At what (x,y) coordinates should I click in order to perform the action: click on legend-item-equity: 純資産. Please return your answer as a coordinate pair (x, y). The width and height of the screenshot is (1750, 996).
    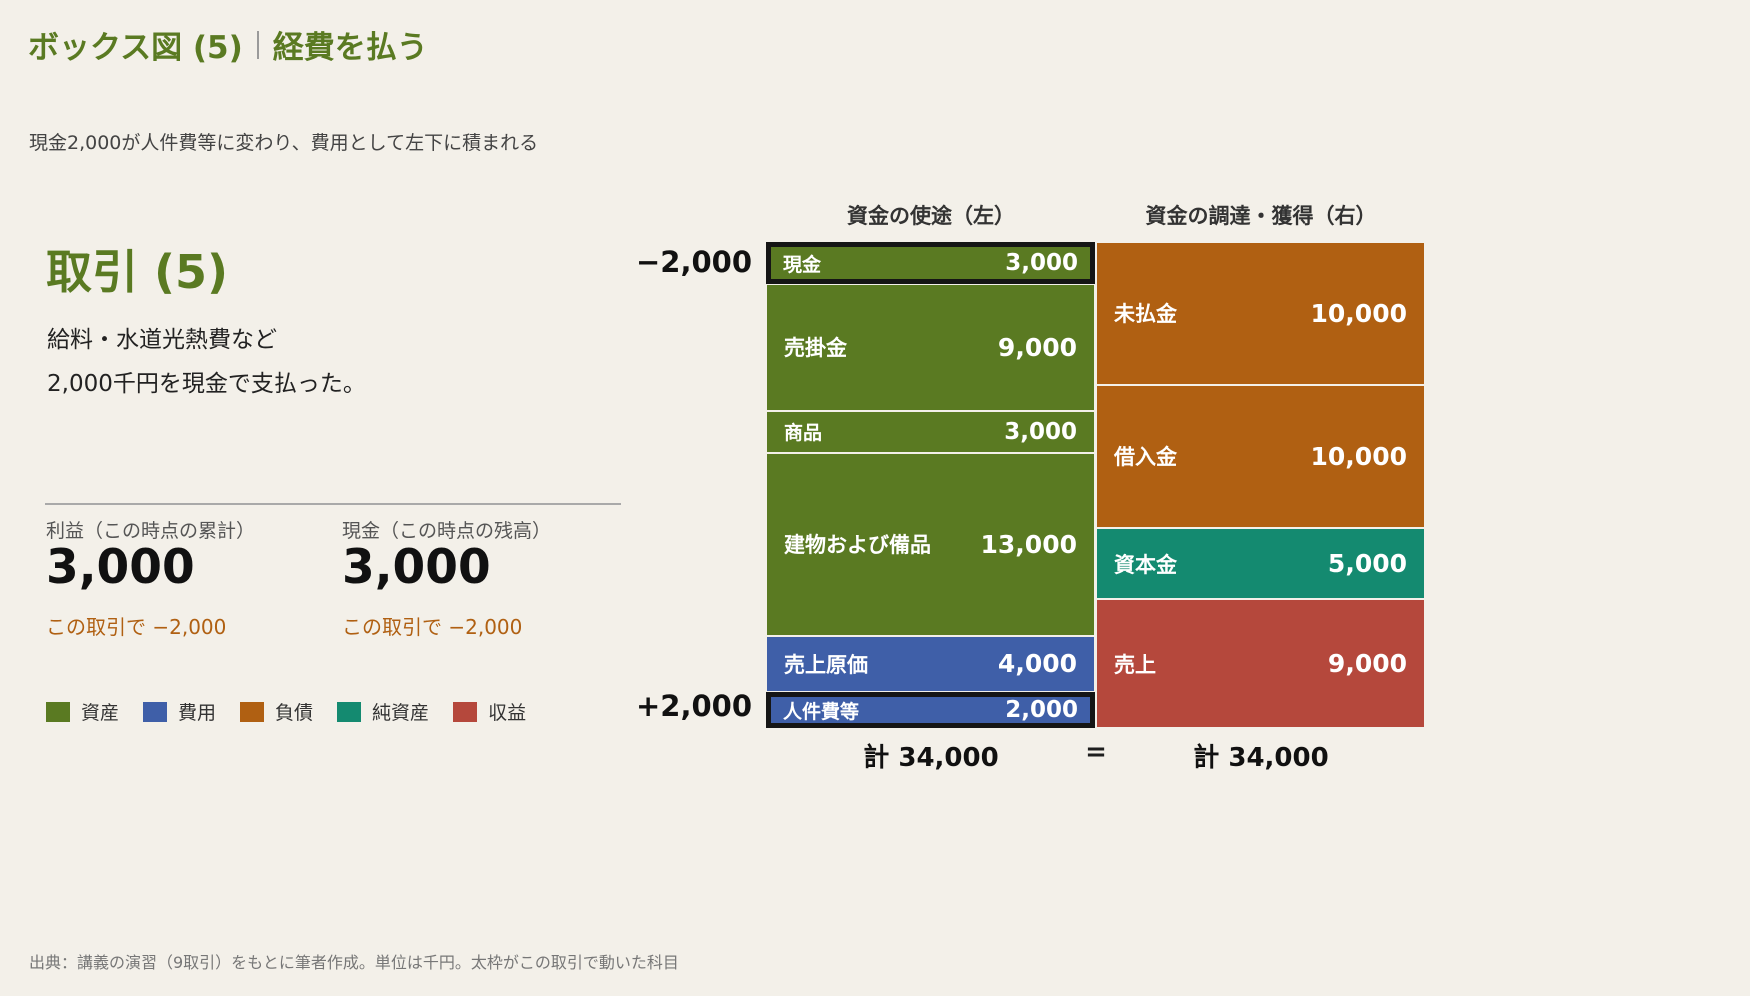
    Looking at the image, I should click on (383, 711).